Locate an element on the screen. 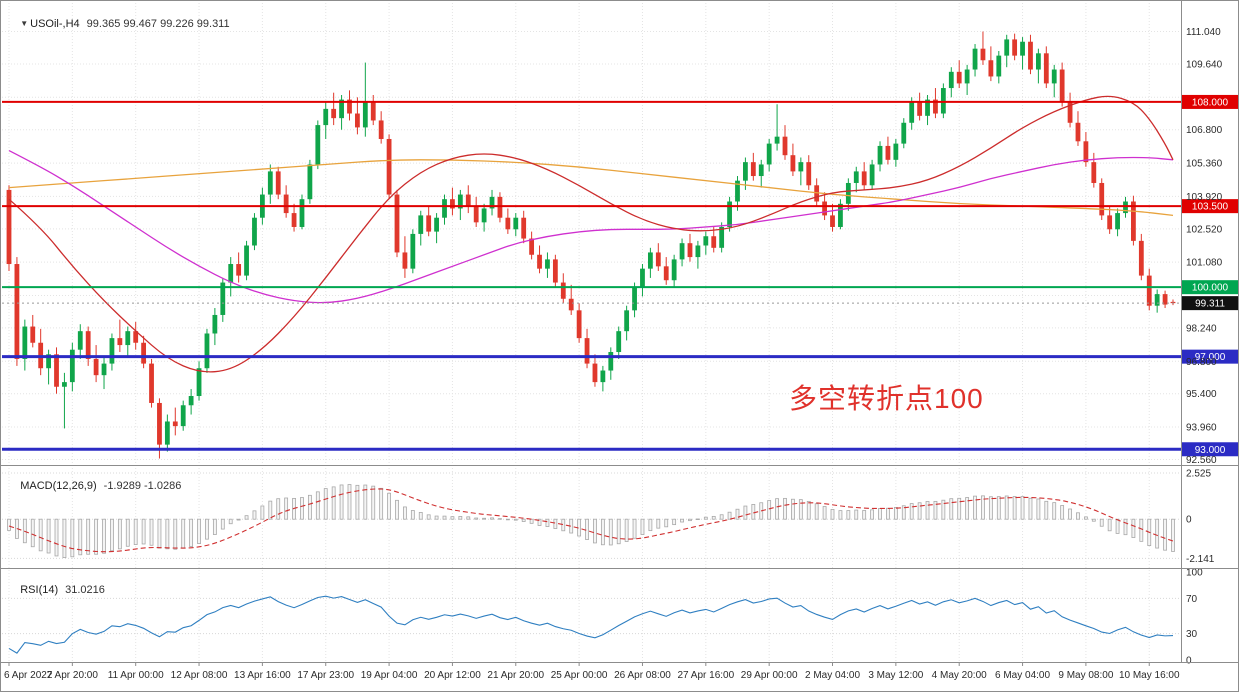  y-axis-label: 106.800 is located at coordinates (1204, 130).